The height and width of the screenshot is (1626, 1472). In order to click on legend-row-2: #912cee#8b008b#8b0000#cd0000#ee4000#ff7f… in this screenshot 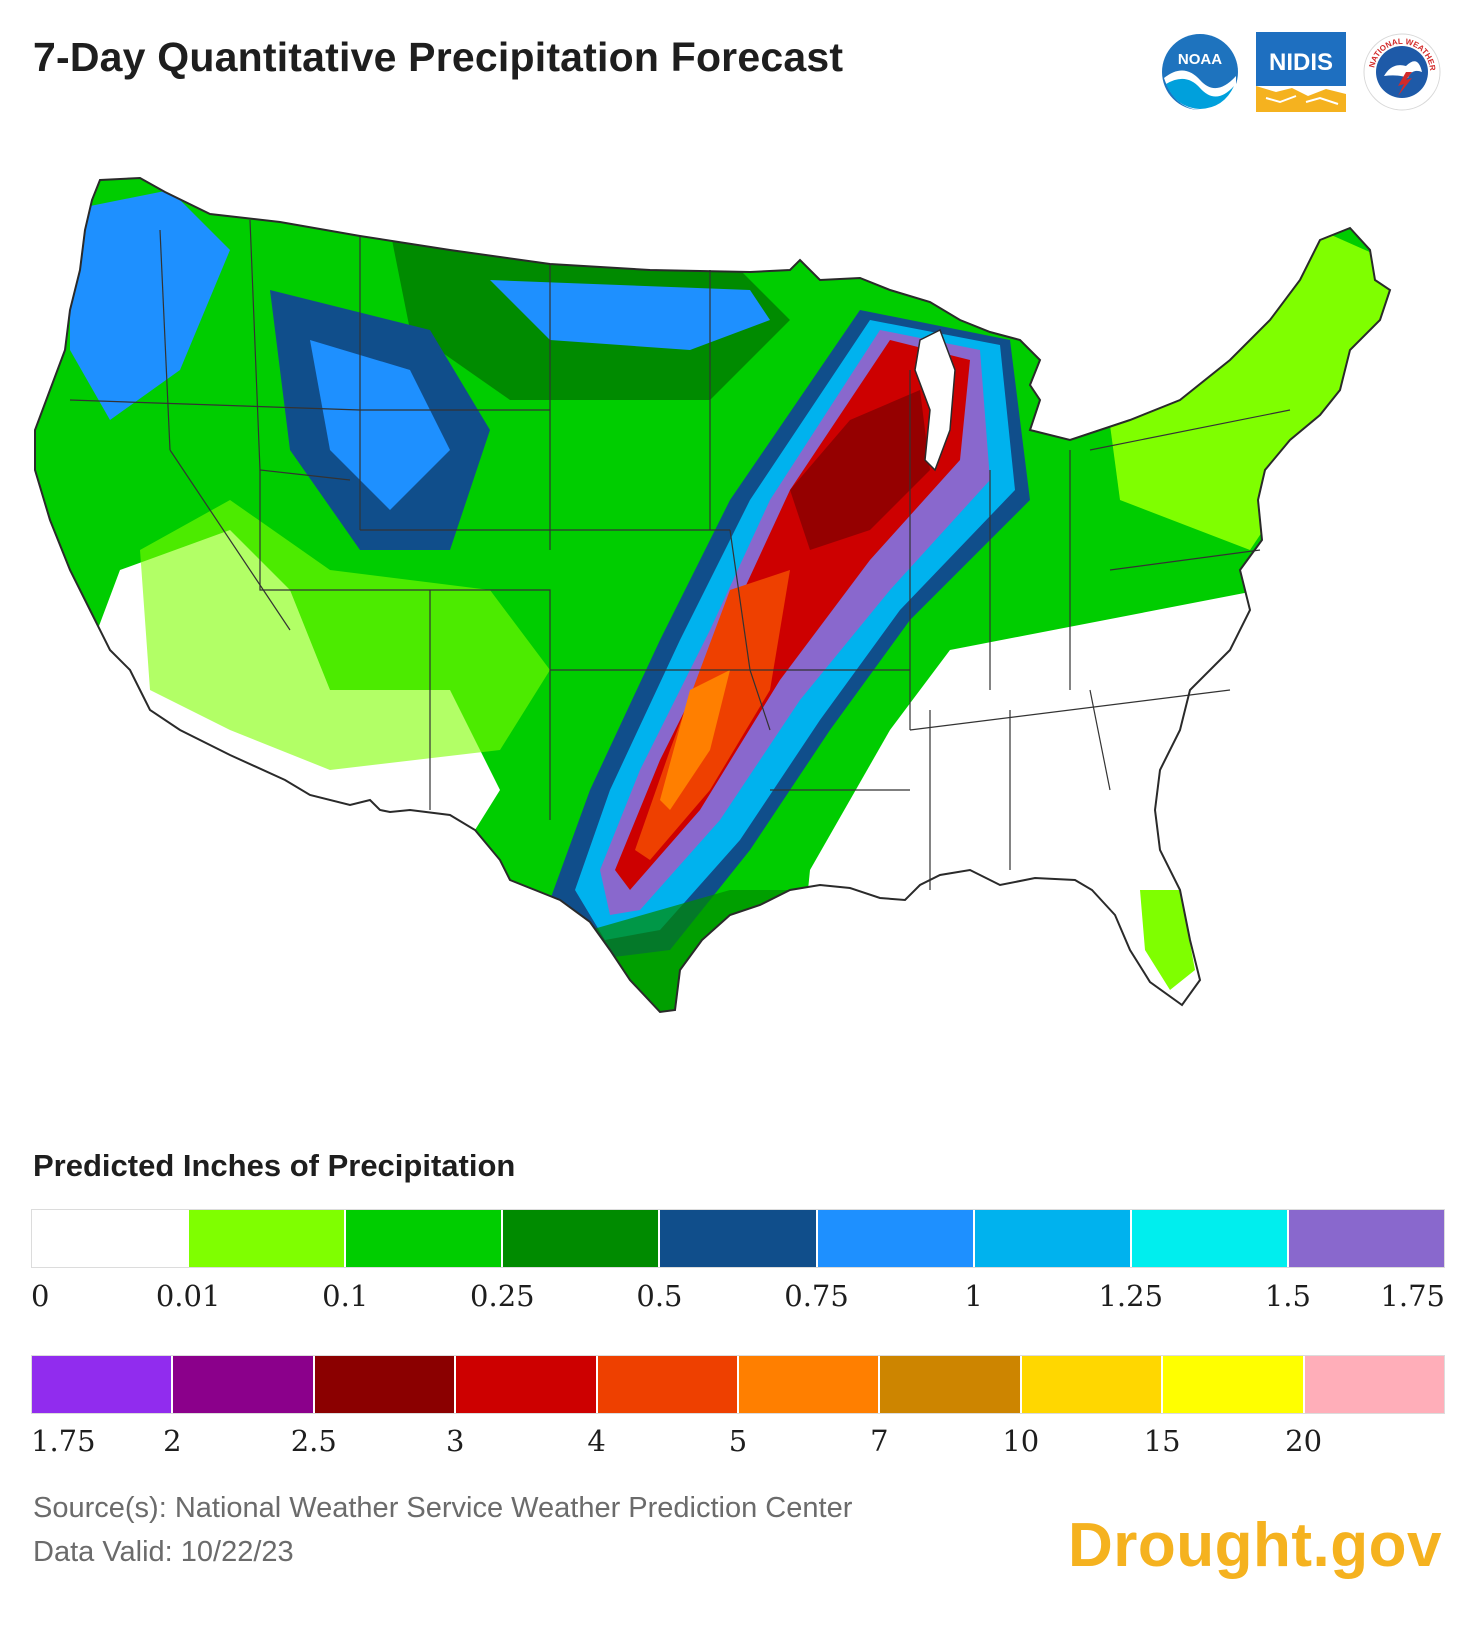, I will do `click(738, 1384)`.